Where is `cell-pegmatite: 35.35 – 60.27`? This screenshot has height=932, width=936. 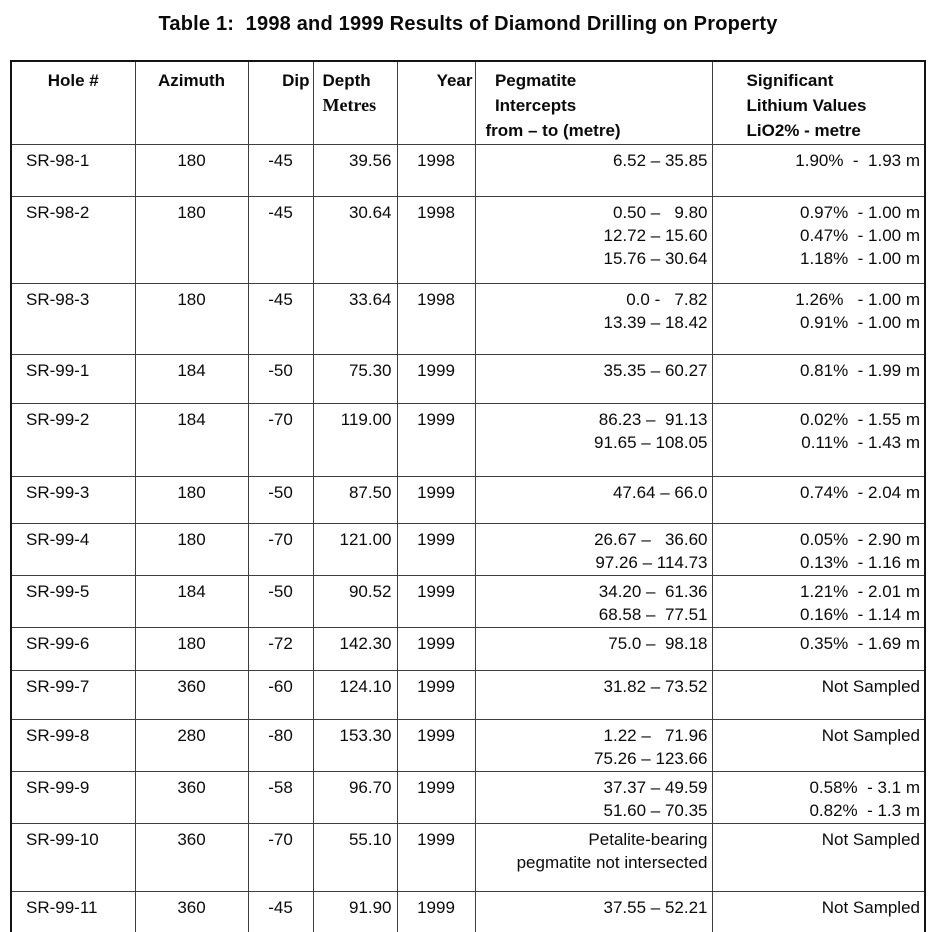
cell-pegmatite: 35.35 – 60.27 is located at coordinates (593, 379).